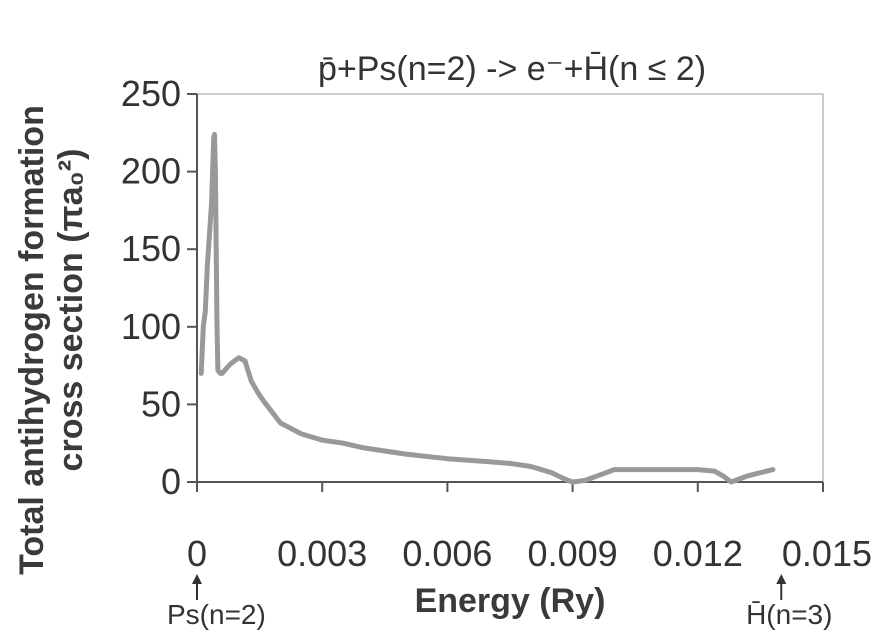  Describe the element at coordinates (159, 287) in the screenshot. I see `y-ticks: 0 50 100 150 200 250` at that location.